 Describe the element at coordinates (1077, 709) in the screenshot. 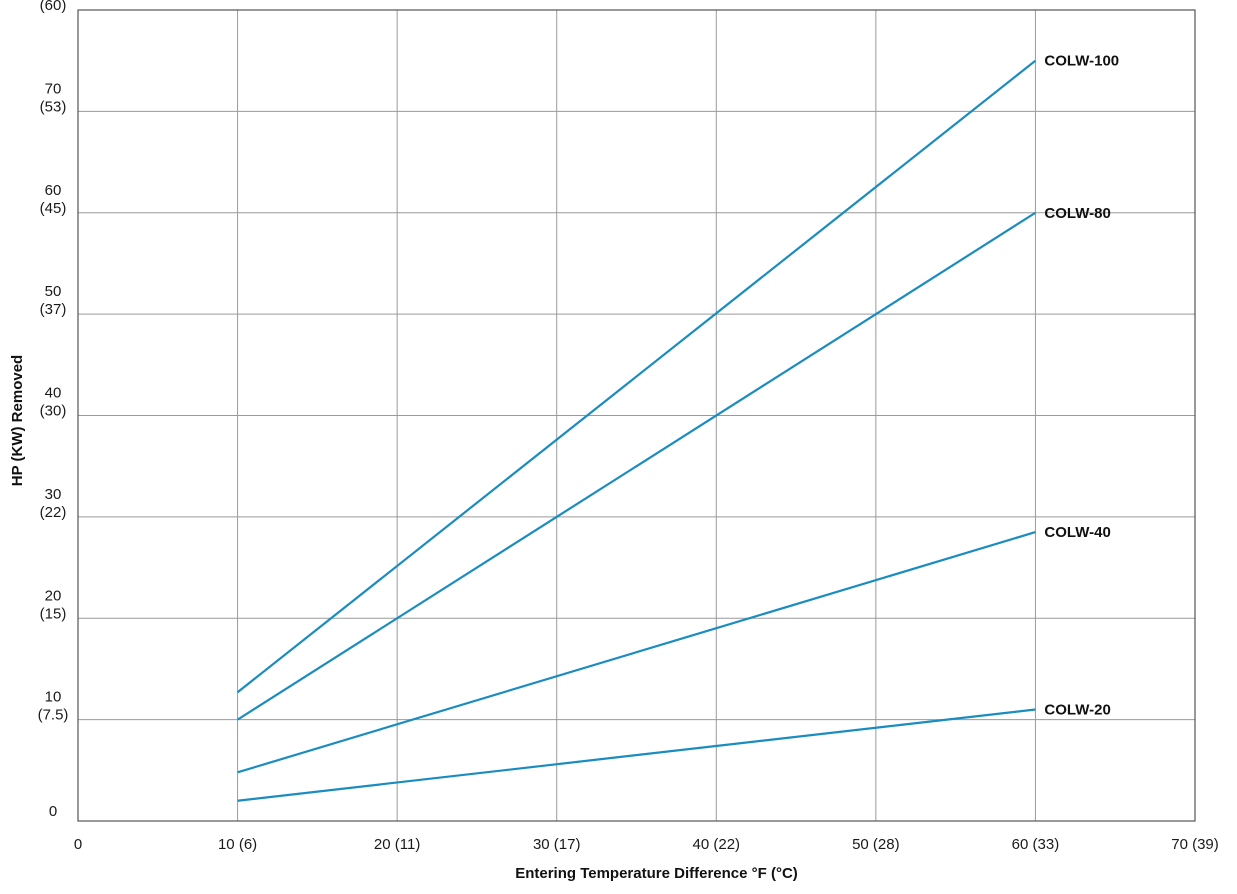

I see `series-label: COLW-20` at that location.